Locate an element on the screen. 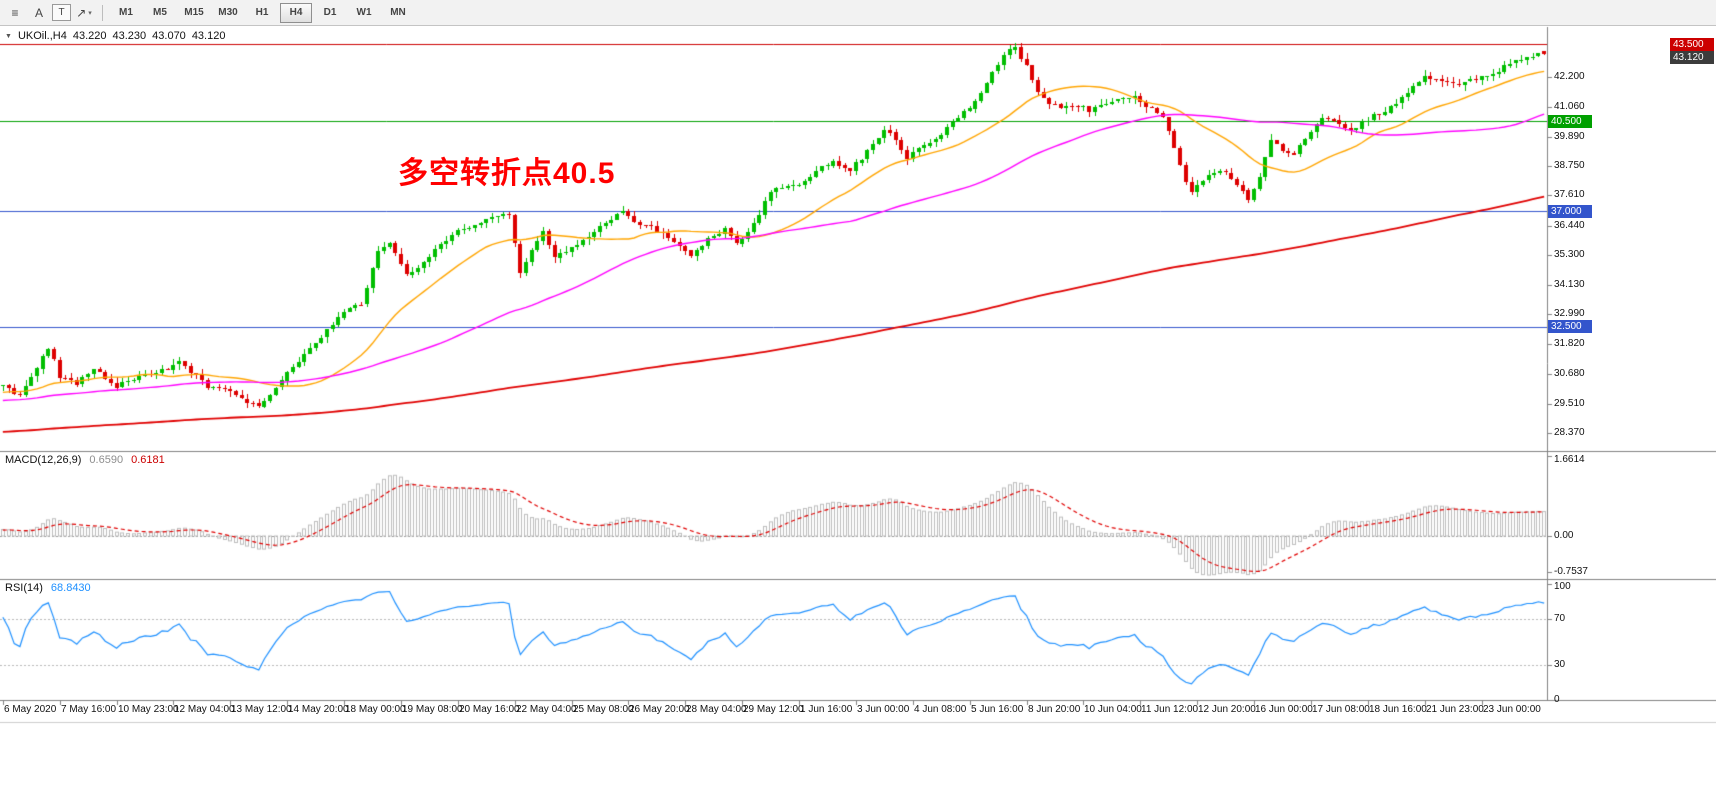 Image resolution: width=1716 pixels, height=791 pixels. time-axis-label: 16 Jun 00:00 is located at coordinates (1284, 709).